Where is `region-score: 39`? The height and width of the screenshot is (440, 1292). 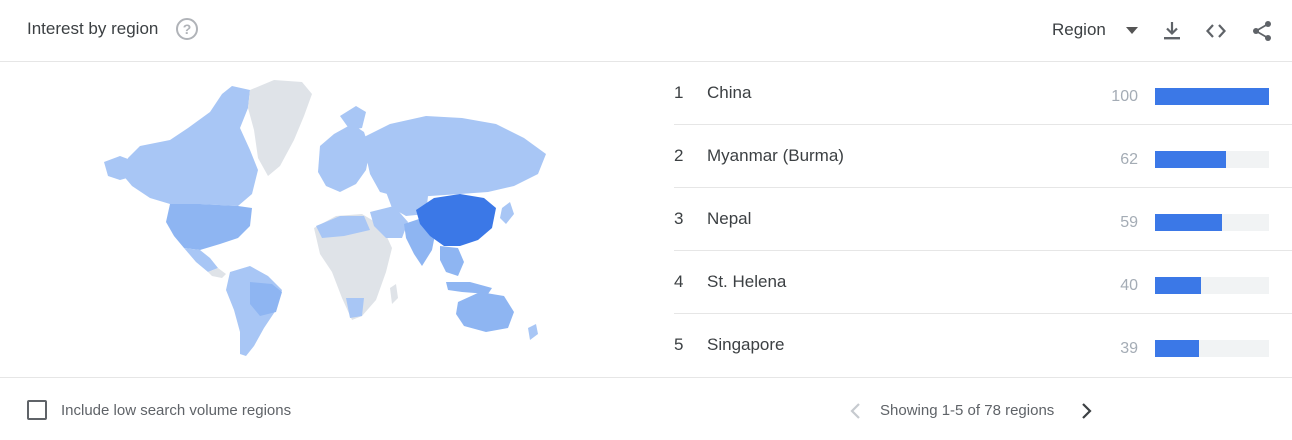 region-score: 39 is located at coordinates (1129, 348).